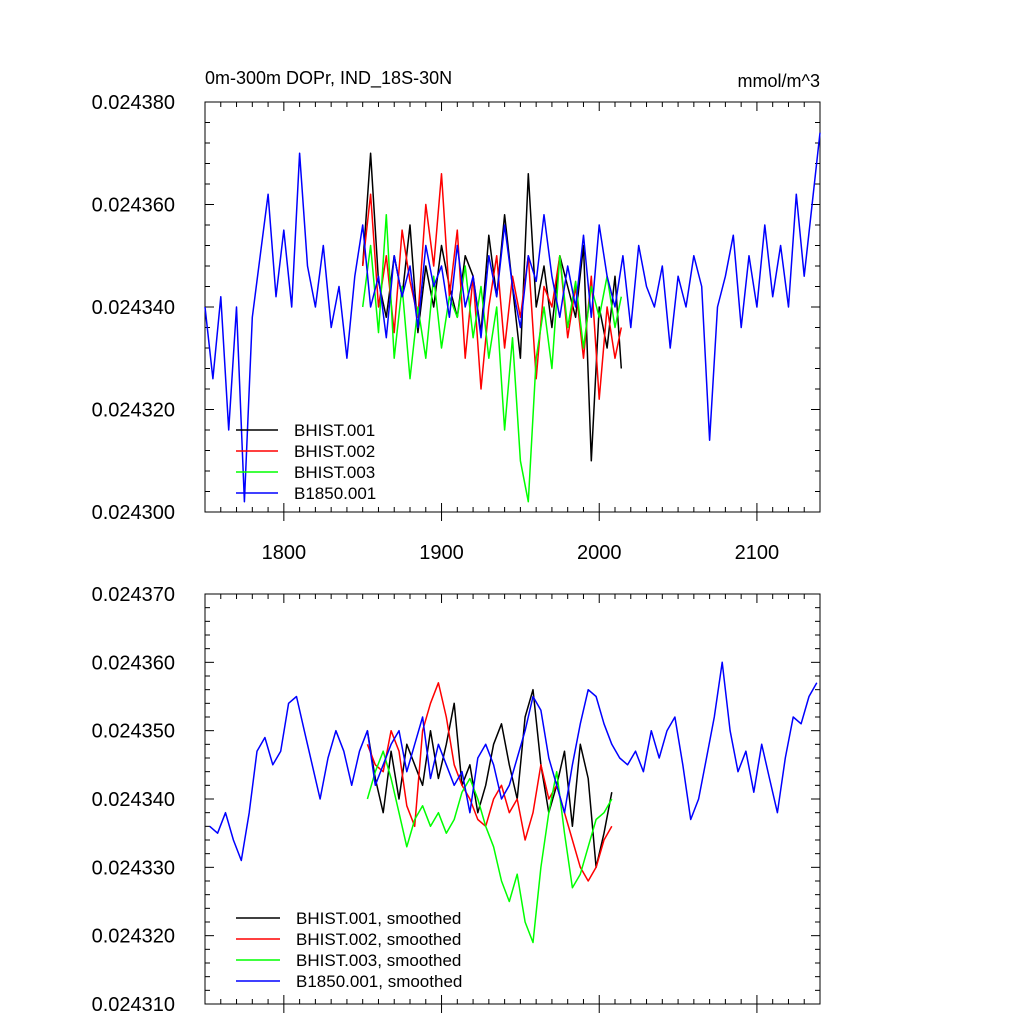 The width and height of the screenshot is (1024, 1024). What do you see at coordinates (133, 868) in the screenshot?
I see `y-tick-label: 0.024330` at bounding box center [133, 868].